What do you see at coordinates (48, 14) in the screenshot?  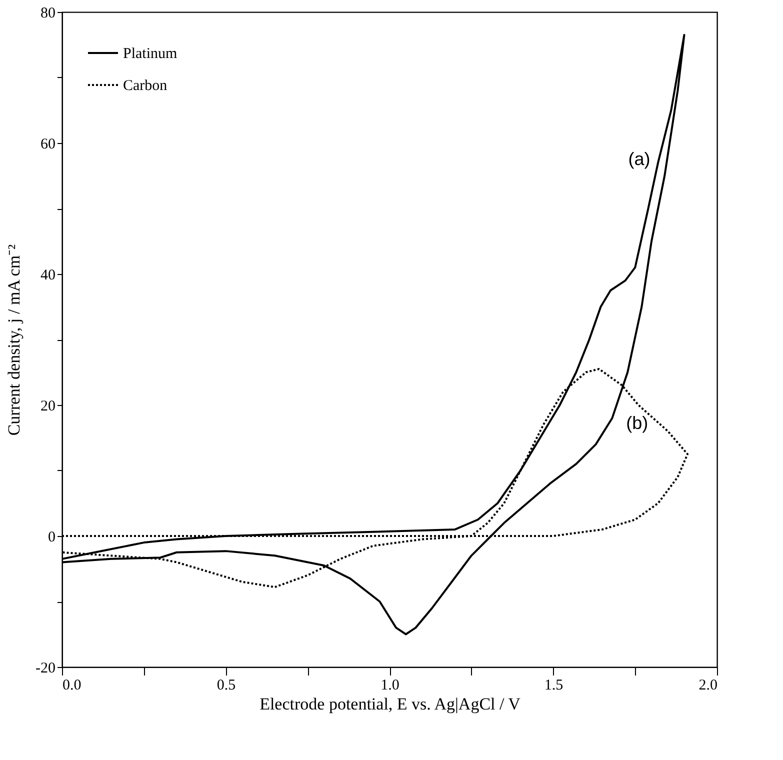 I see `y-tick-label: 80` at bounding box center [48, 14].